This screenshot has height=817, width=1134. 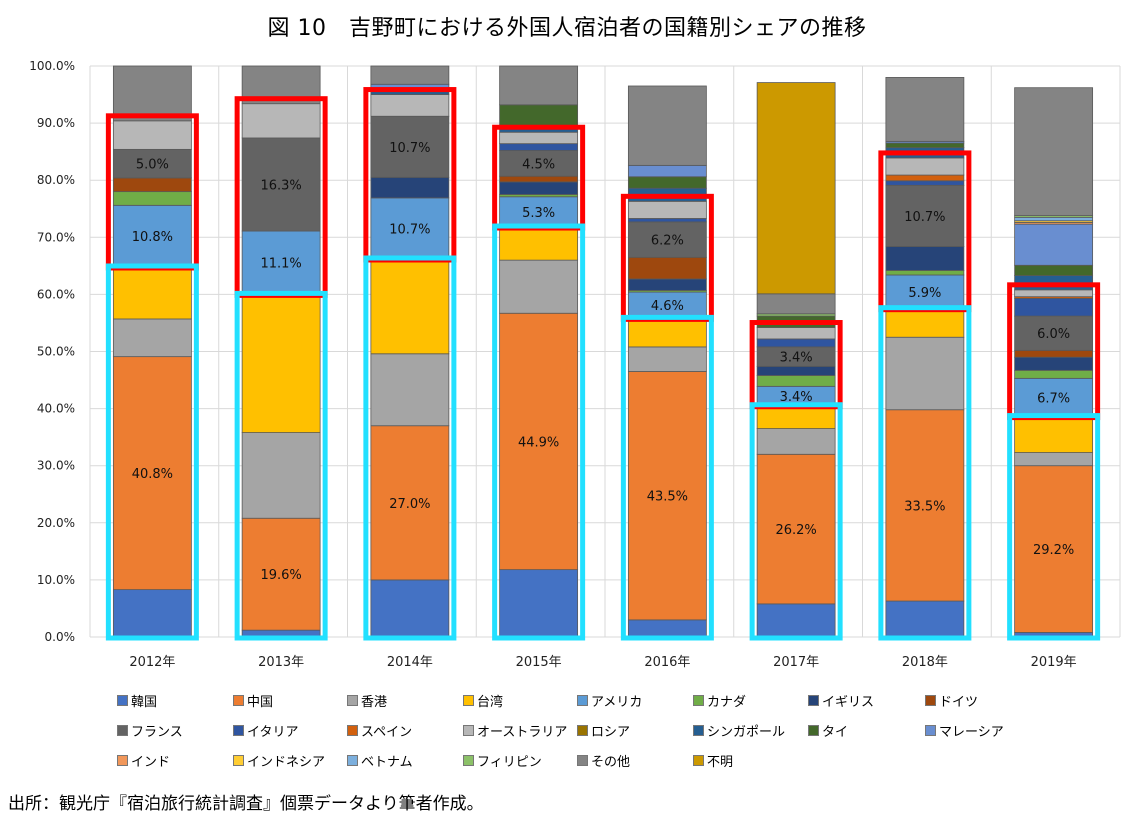 I want to click on x-axis-ticks: 2012年 2013年 2014年 2015年 2016年 2017年 2018年 2019年, so click(x=602, y=662).